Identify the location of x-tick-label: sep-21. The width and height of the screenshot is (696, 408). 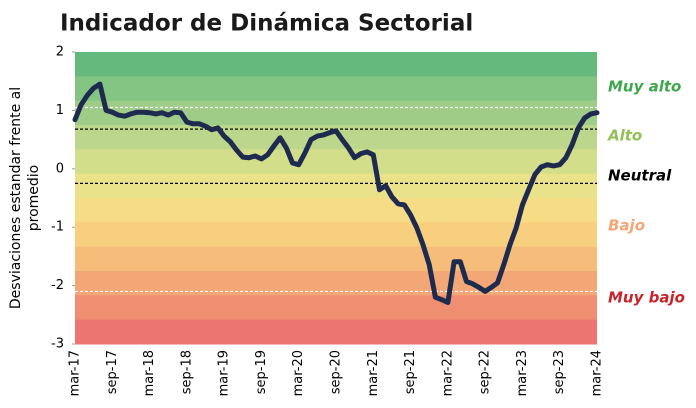
(410, 372).